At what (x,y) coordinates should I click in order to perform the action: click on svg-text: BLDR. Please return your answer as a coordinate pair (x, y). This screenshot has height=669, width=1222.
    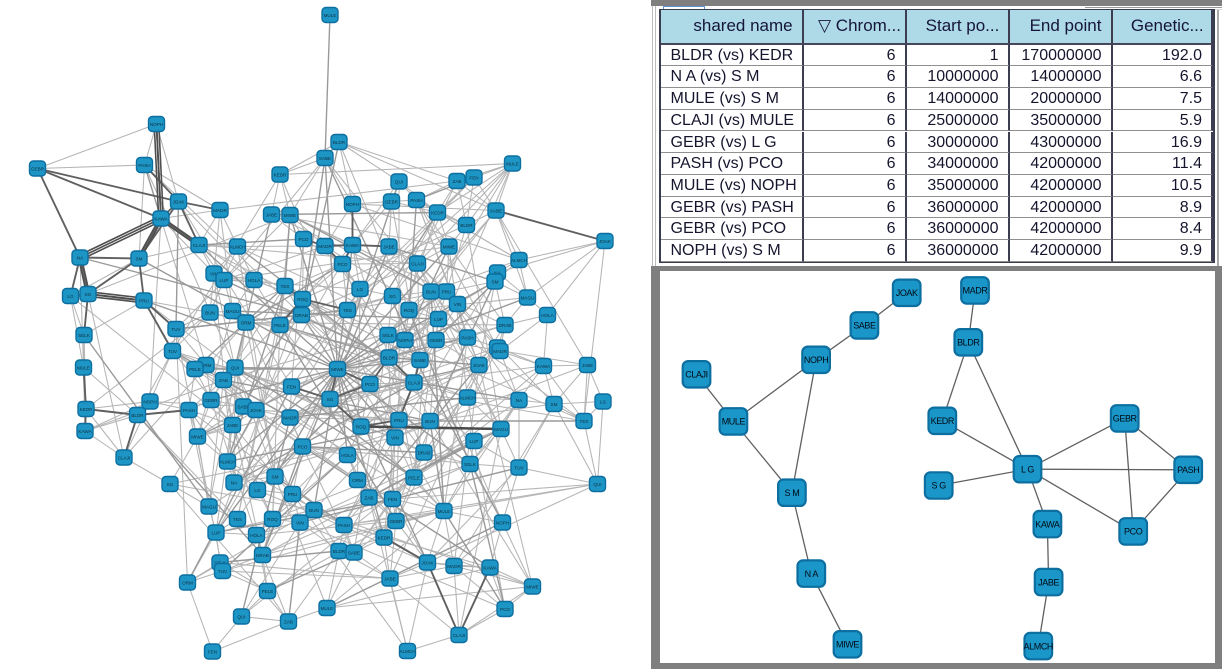
    Looking at the image, I should click on (389, 357).